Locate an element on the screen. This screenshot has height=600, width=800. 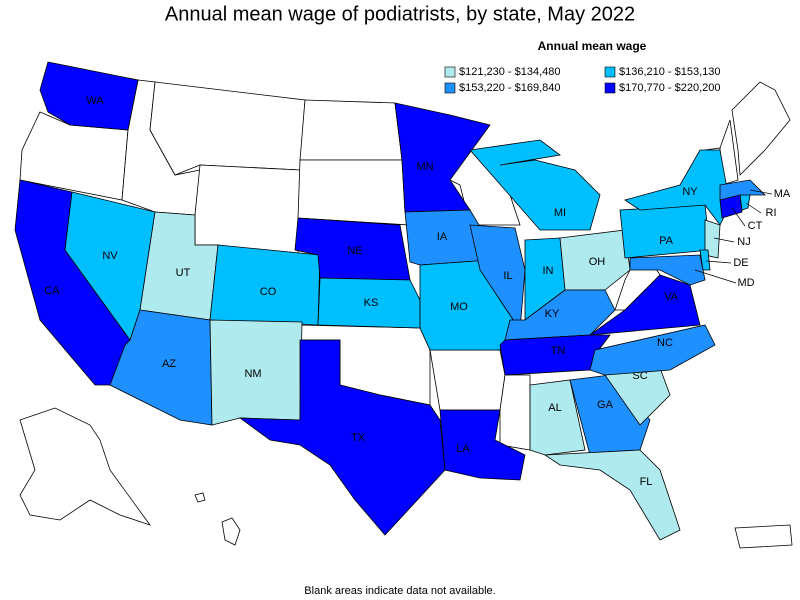
state-label: NV is located at coordinates (110, 256).